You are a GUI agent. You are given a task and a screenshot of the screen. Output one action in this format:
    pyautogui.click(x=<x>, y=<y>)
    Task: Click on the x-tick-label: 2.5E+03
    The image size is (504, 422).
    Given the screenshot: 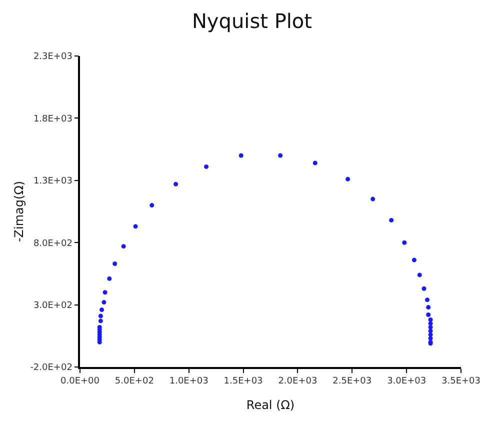 What is the action you would take?
    pyautogui.click(x=352, y=381)
    